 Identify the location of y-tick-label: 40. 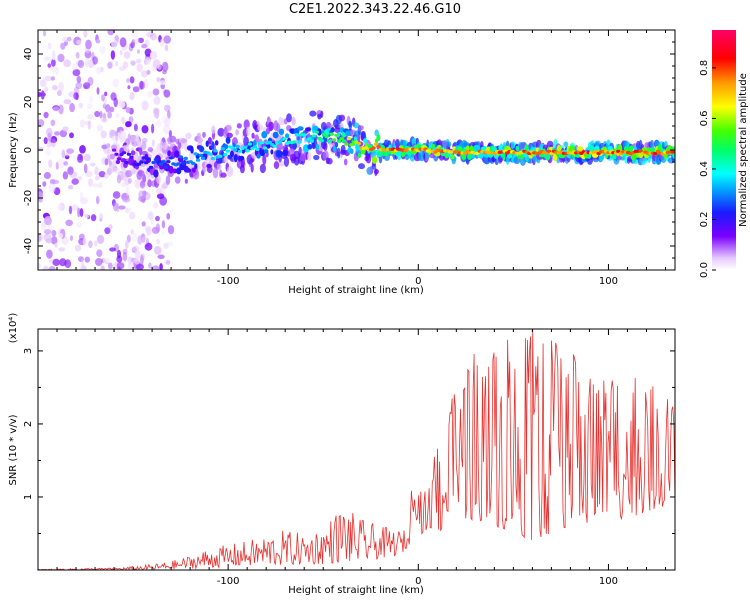
(28, 54).